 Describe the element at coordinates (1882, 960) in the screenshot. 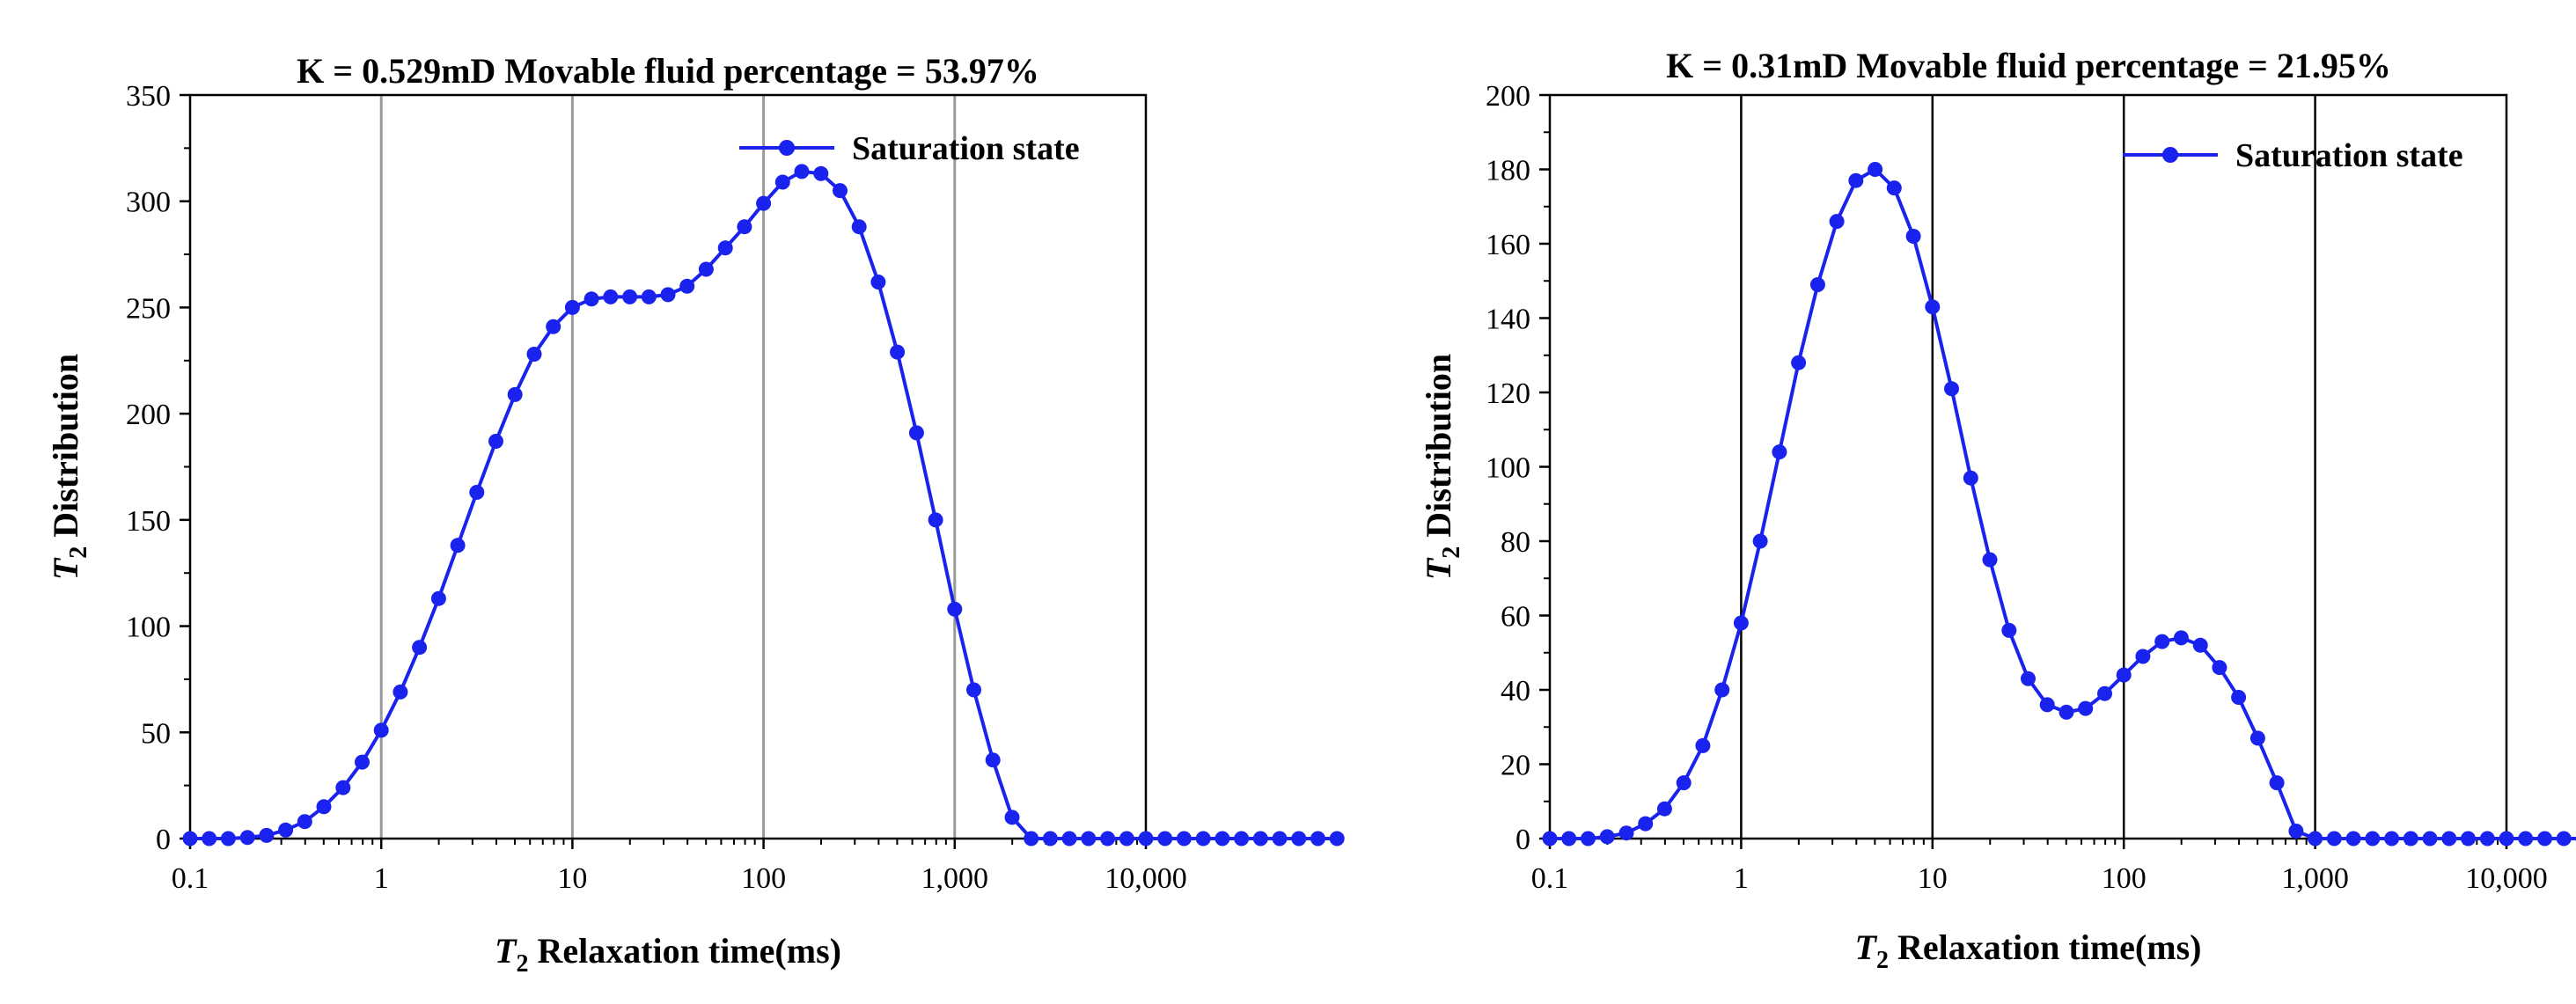

I see `x-axis-label-subscript: 2` at that location.